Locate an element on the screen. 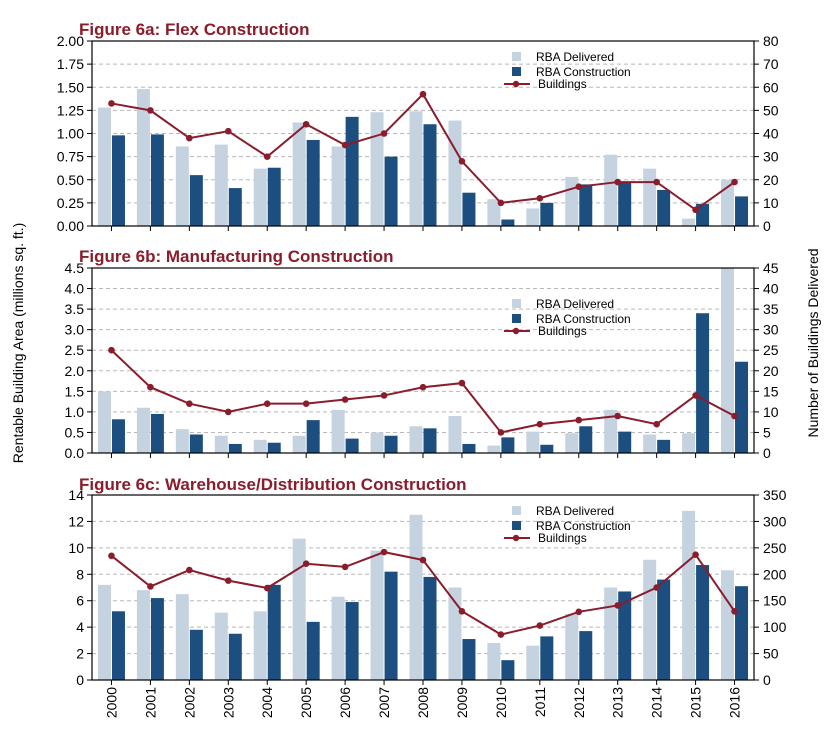 The image size is (832, 745). y-left-tick-label: 4.5 is located at coordinates (75, 268).